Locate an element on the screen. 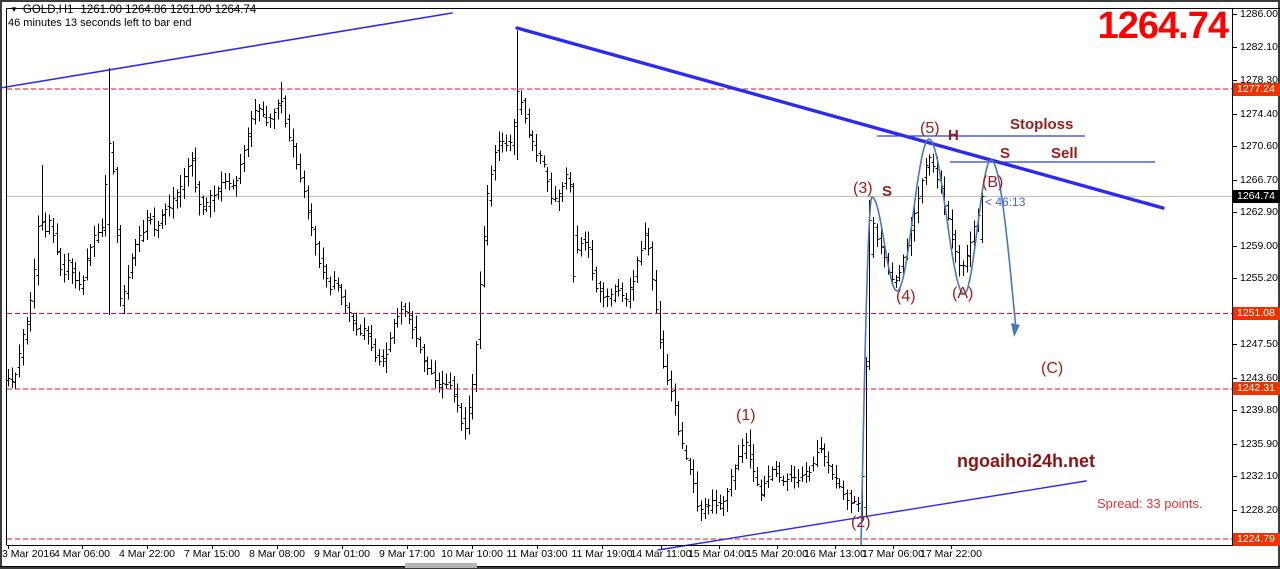  stoploss-label: Stoploss is located at coordinates (1042, 124).